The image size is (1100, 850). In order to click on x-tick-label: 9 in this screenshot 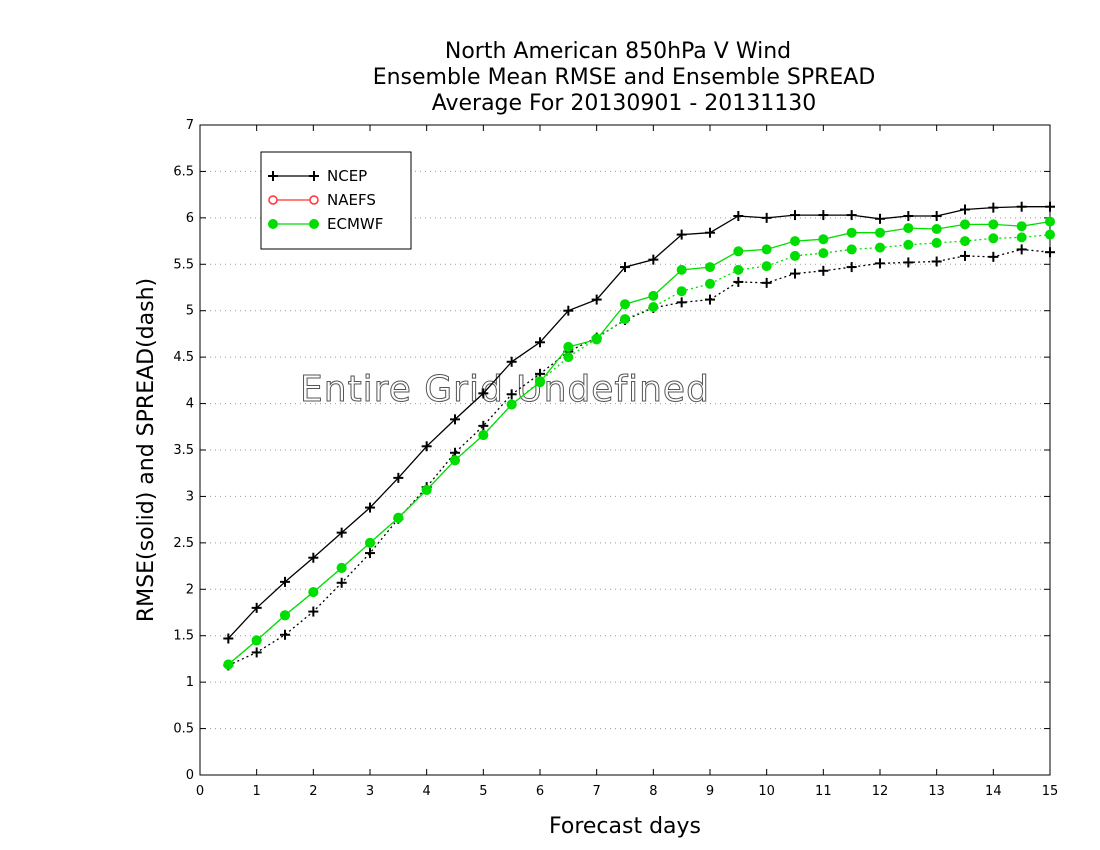, I will do `click(710, 791)`.